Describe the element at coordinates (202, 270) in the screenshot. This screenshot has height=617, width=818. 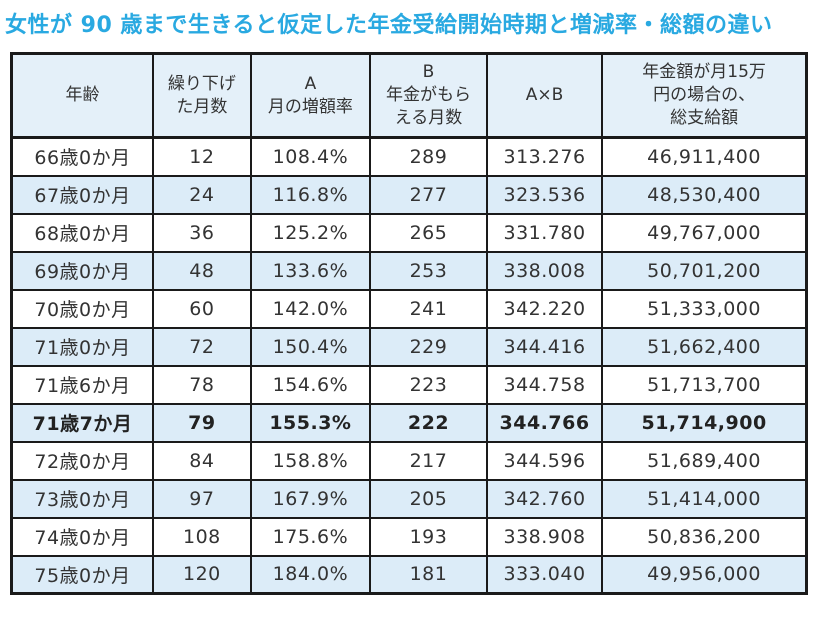
I see `table-cell: 48` at that location.